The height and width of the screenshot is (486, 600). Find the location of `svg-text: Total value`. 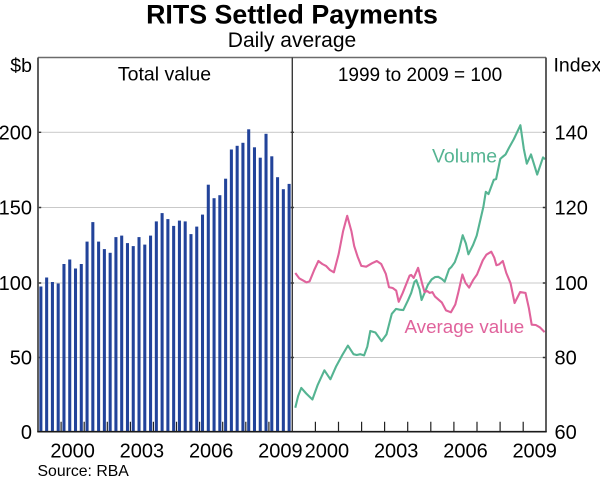

svg-text: Total value is located at coordinates (164, 75).